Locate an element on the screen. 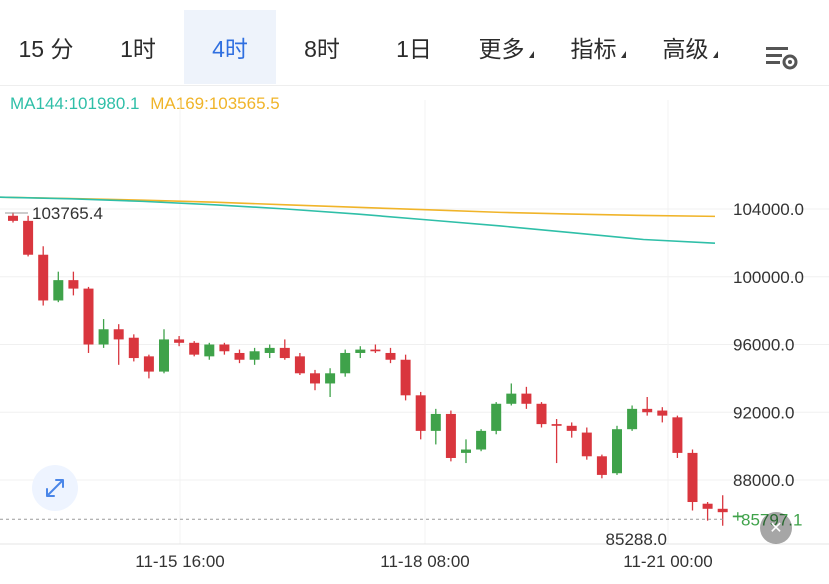 This screenshot has height=584, width=829. close-button: ✕ is located at coordinates (776, 528).